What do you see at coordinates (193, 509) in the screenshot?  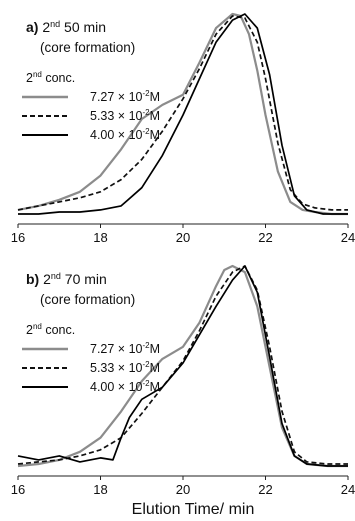 I see `x-axis-label: Elution Time/ min` at bounding box center [193, 509].